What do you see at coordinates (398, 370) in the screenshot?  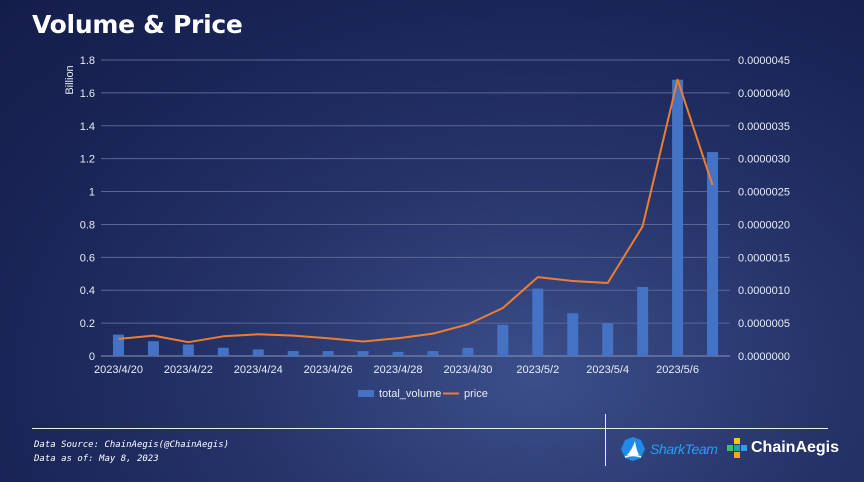 I see `x-tick-label: 2023/4/28` at bounding box center [398, 370].